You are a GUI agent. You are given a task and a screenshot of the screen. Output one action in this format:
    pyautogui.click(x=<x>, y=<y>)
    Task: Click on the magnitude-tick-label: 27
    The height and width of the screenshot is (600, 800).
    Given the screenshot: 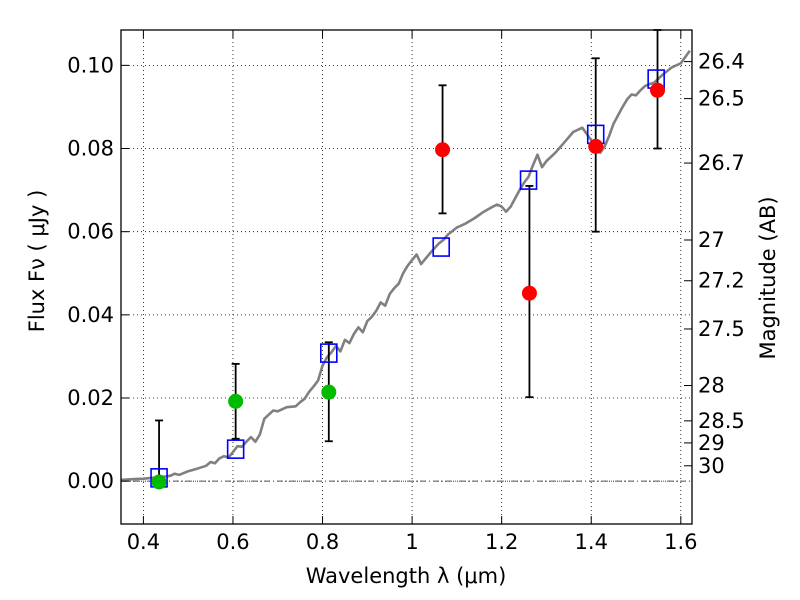 What is the action you would take?
    pyautogui.click(x=711, y=240)
    